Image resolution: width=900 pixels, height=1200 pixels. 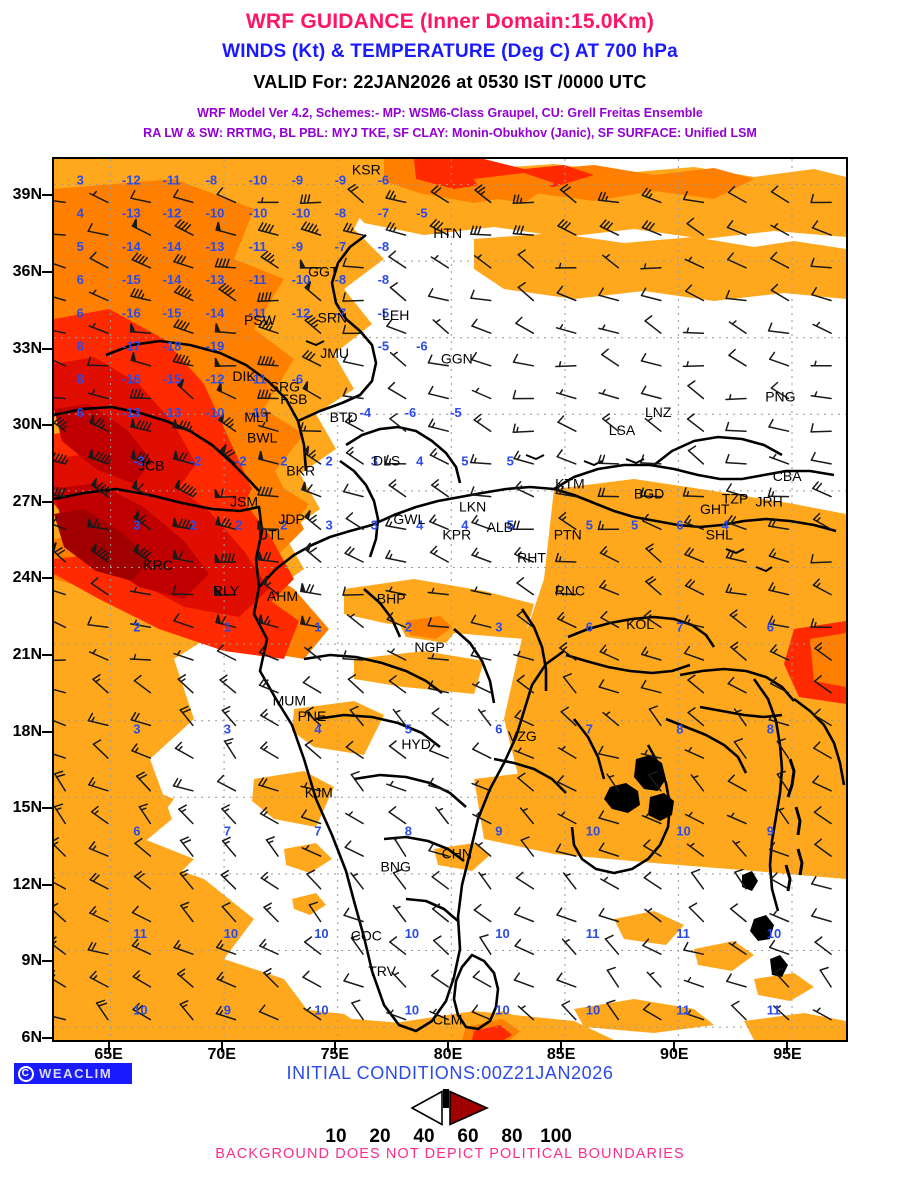 I want to click on temperature-value: -7, so click(x=341, y=312).